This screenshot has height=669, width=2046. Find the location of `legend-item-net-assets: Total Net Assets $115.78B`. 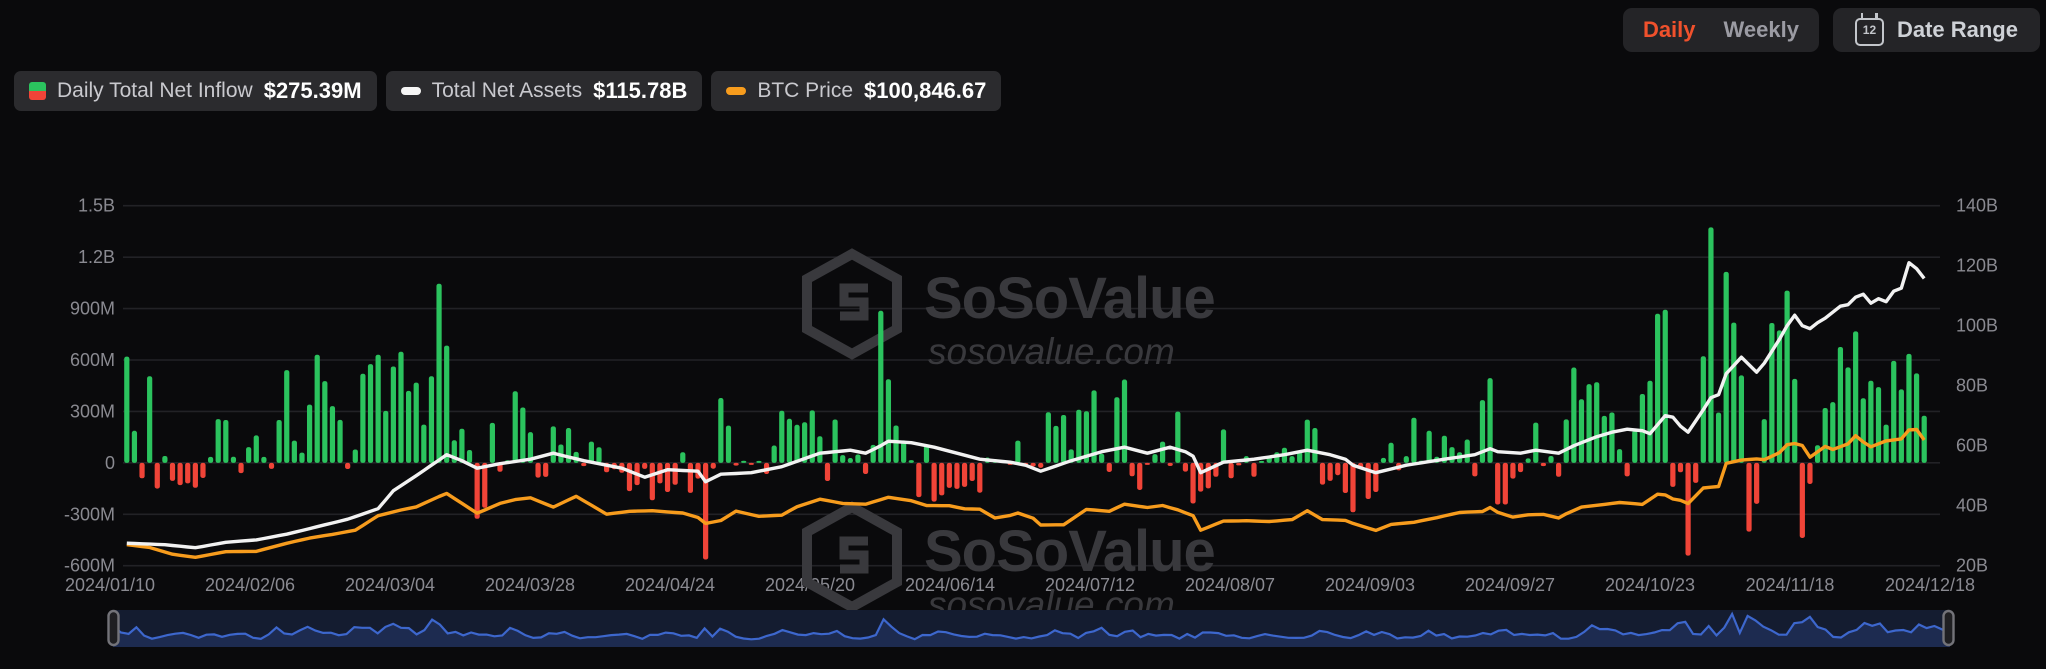

legend-item-net-assets: Total Net Assets $115.78B is located at coordinates (544, 91).